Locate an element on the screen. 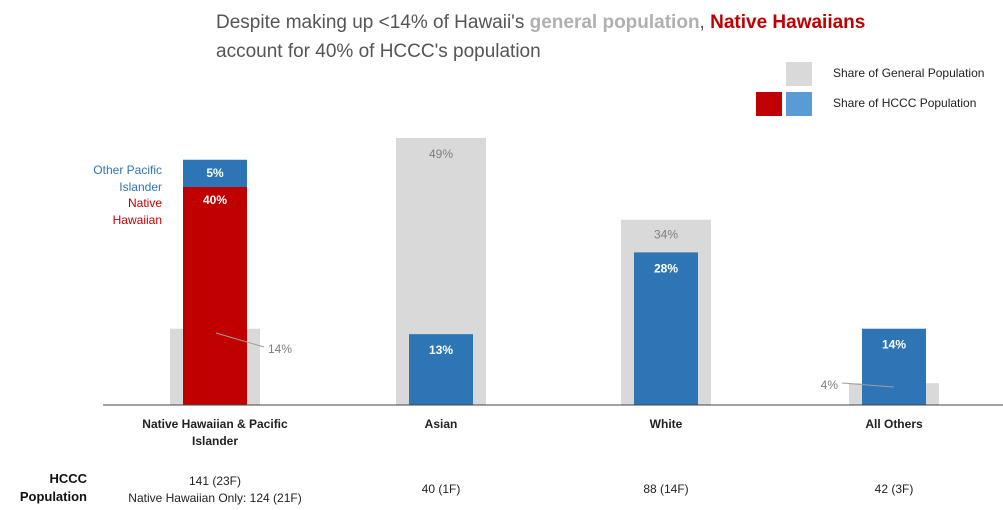 This screenshot has height=510, width=1003. data-label-general-all-others: 4% is located at coordinates (830, 385).